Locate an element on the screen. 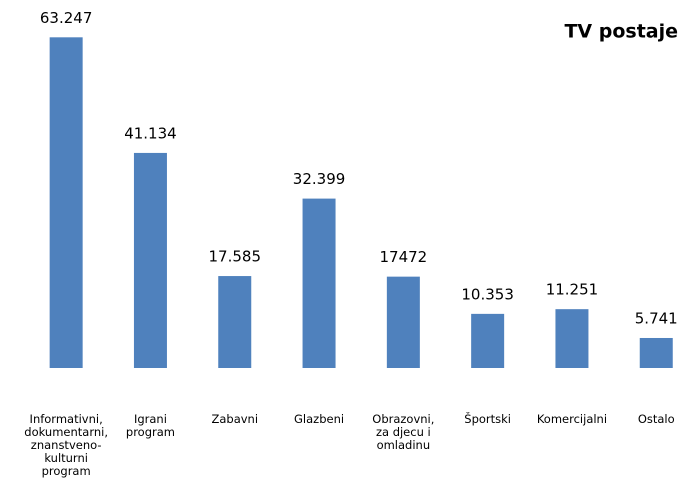 This screenshot has width=695, height=490. value-label: 17.585 is located at coordinates (235, 257).